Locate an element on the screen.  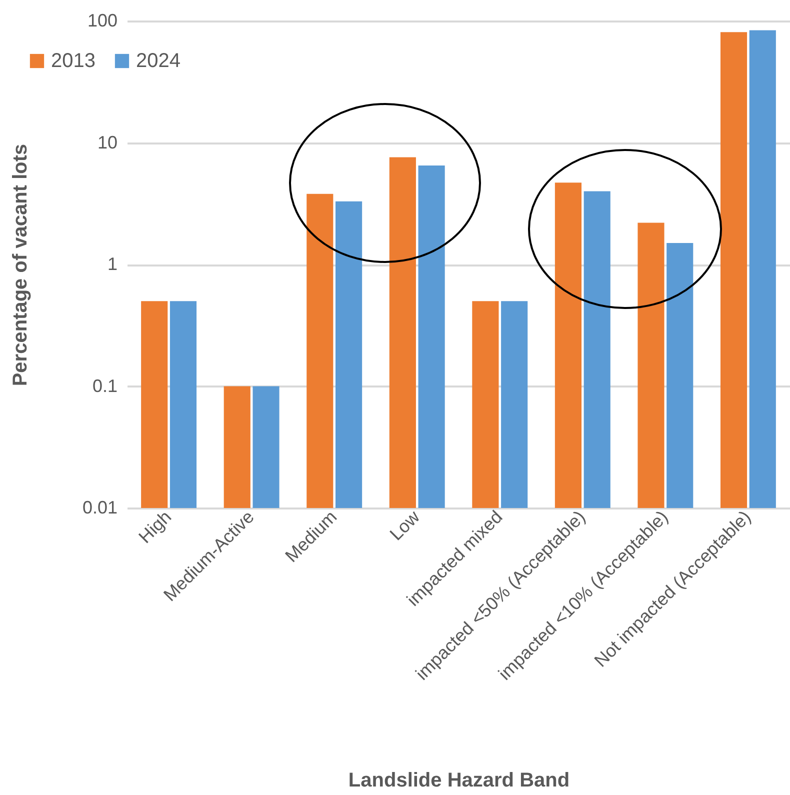
x-tick-label: Low is located at coordinates (405, 525).